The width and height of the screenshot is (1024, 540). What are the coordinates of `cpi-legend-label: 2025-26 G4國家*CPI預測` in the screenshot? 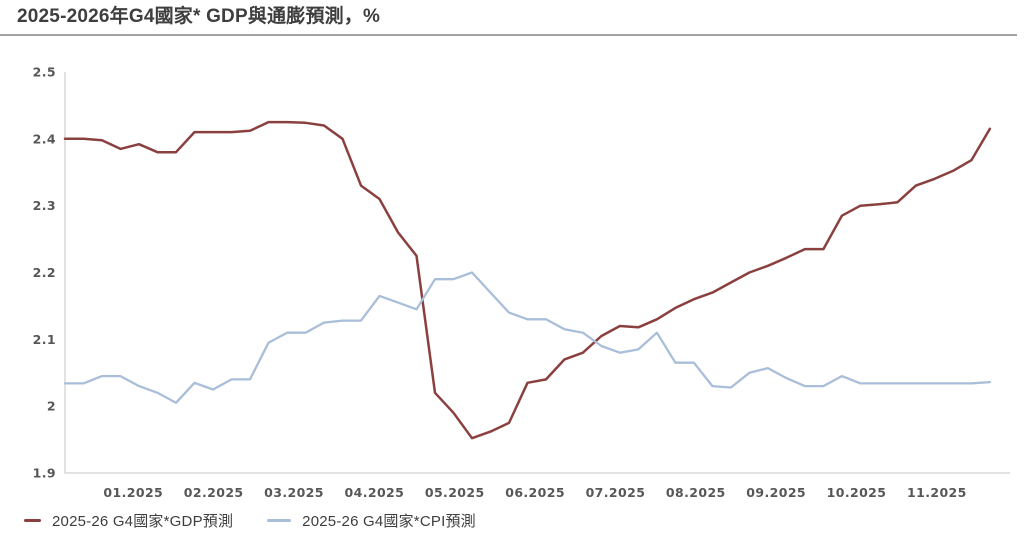 It's located at (389, 521).